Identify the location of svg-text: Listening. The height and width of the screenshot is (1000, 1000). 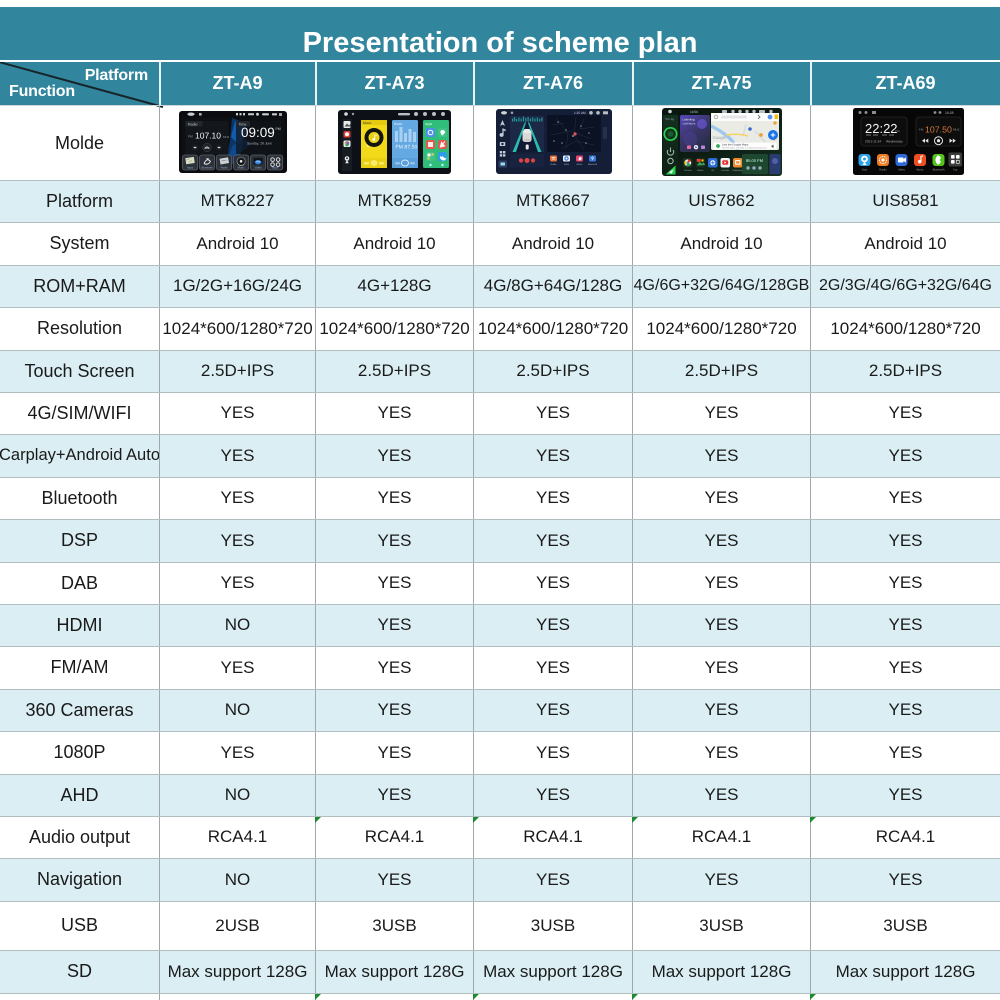
(689, 120).